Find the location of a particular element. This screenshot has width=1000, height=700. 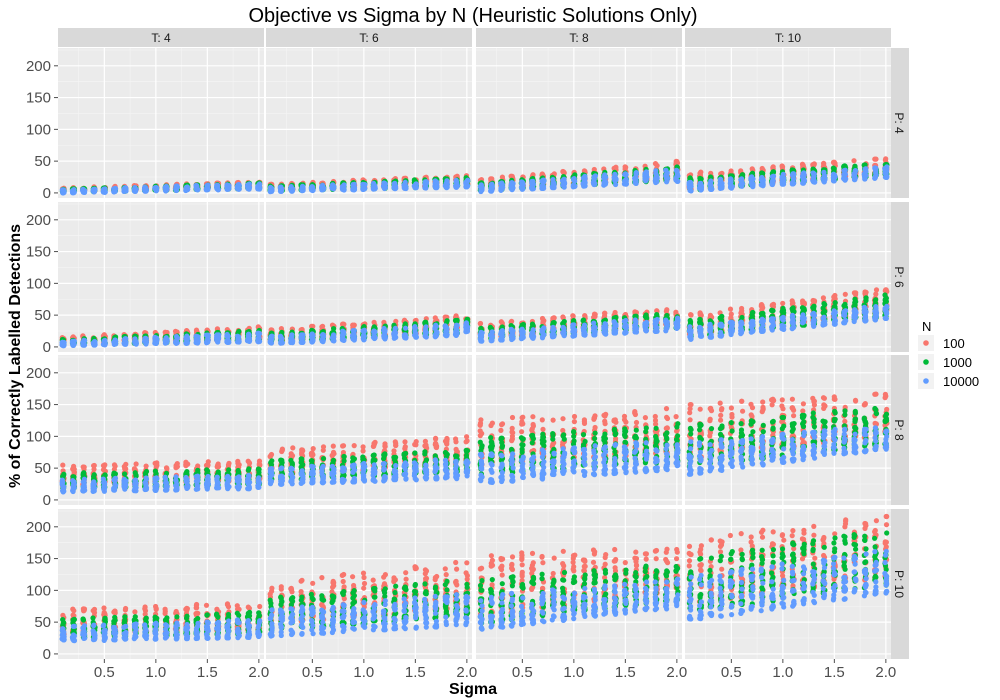

facet-strip-row-label: P: 6 is located at coordinates (899, 277).